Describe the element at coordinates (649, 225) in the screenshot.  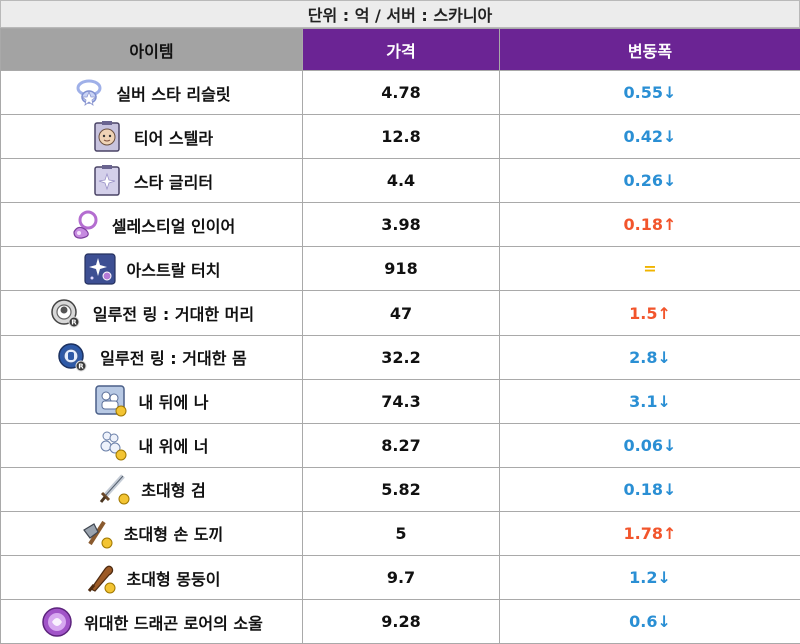
I see `change-cell: 0.18↑` at that location.